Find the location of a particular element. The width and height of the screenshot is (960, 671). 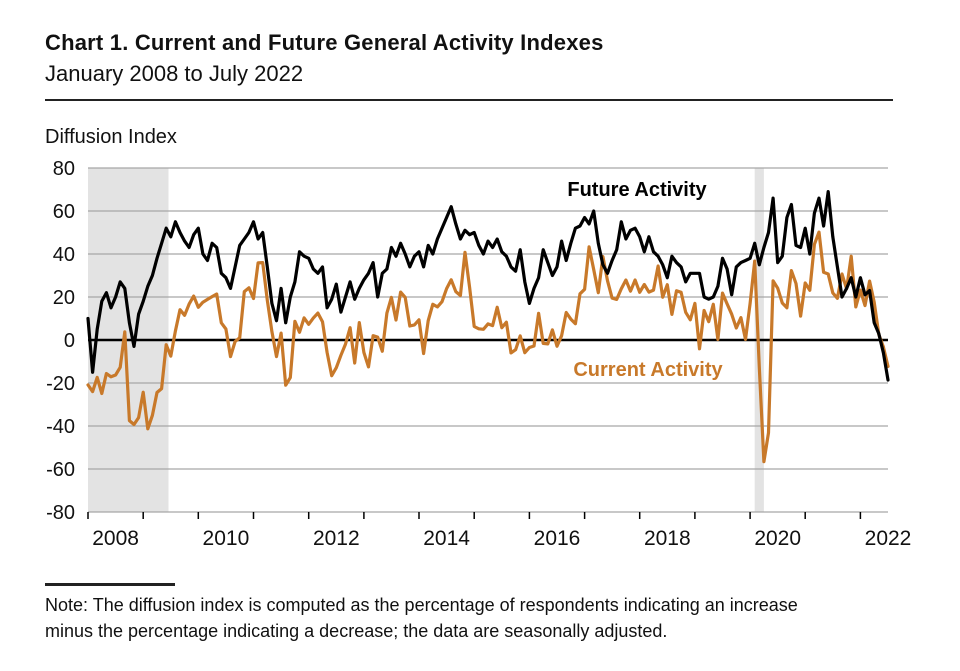

x-tick-label: 2008 is located at coordinates (115, 538).